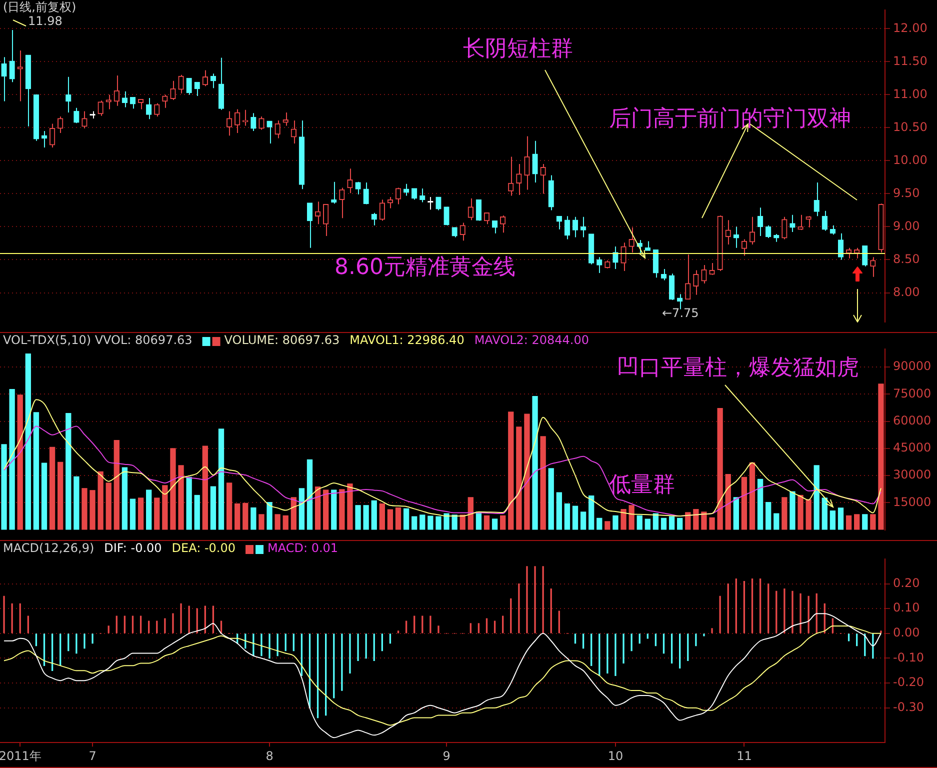 This screenshot has height=768, width=937. Describe the element at coordinates (910, 127) in the screenshot. I see `y-tick-label: 10.50` at that location.